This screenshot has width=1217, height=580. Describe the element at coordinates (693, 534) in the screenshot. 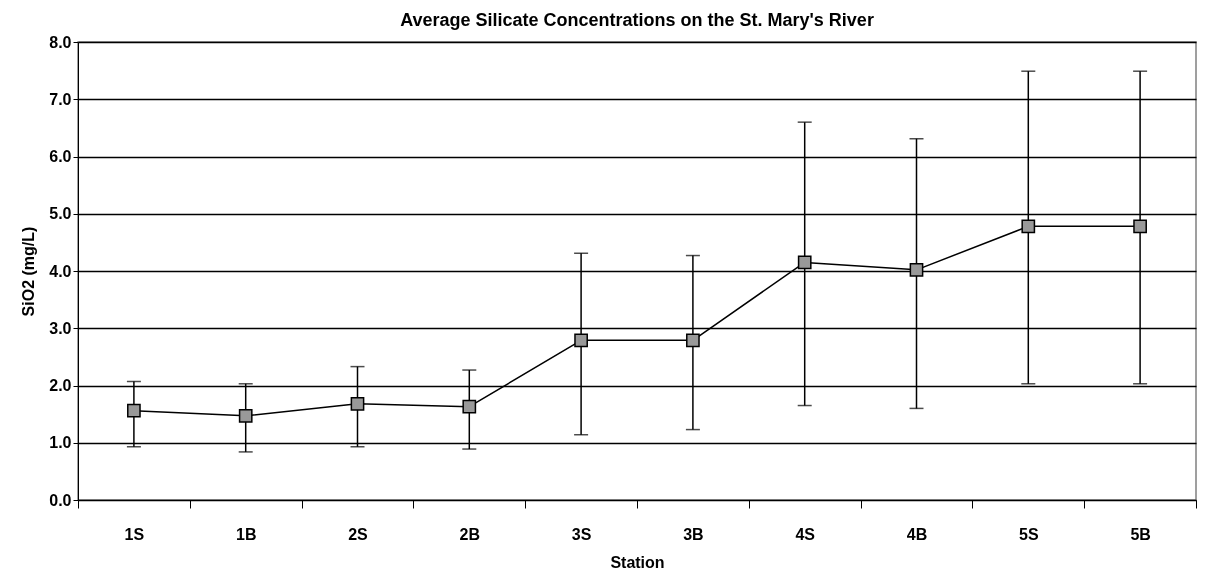

I see `x-tick-label: 3B` at that location.